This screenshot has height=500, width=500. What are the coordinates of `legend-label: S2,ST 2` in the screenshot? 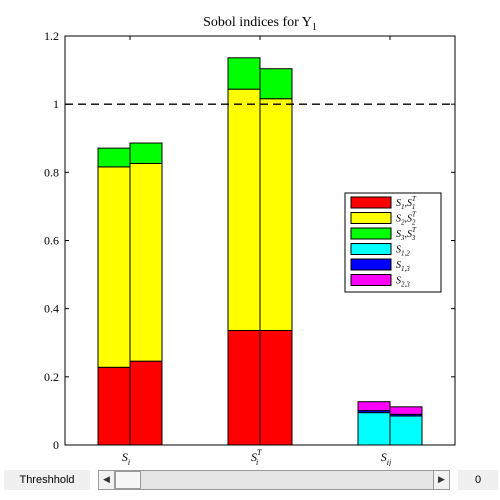 It's located at (406, 219).